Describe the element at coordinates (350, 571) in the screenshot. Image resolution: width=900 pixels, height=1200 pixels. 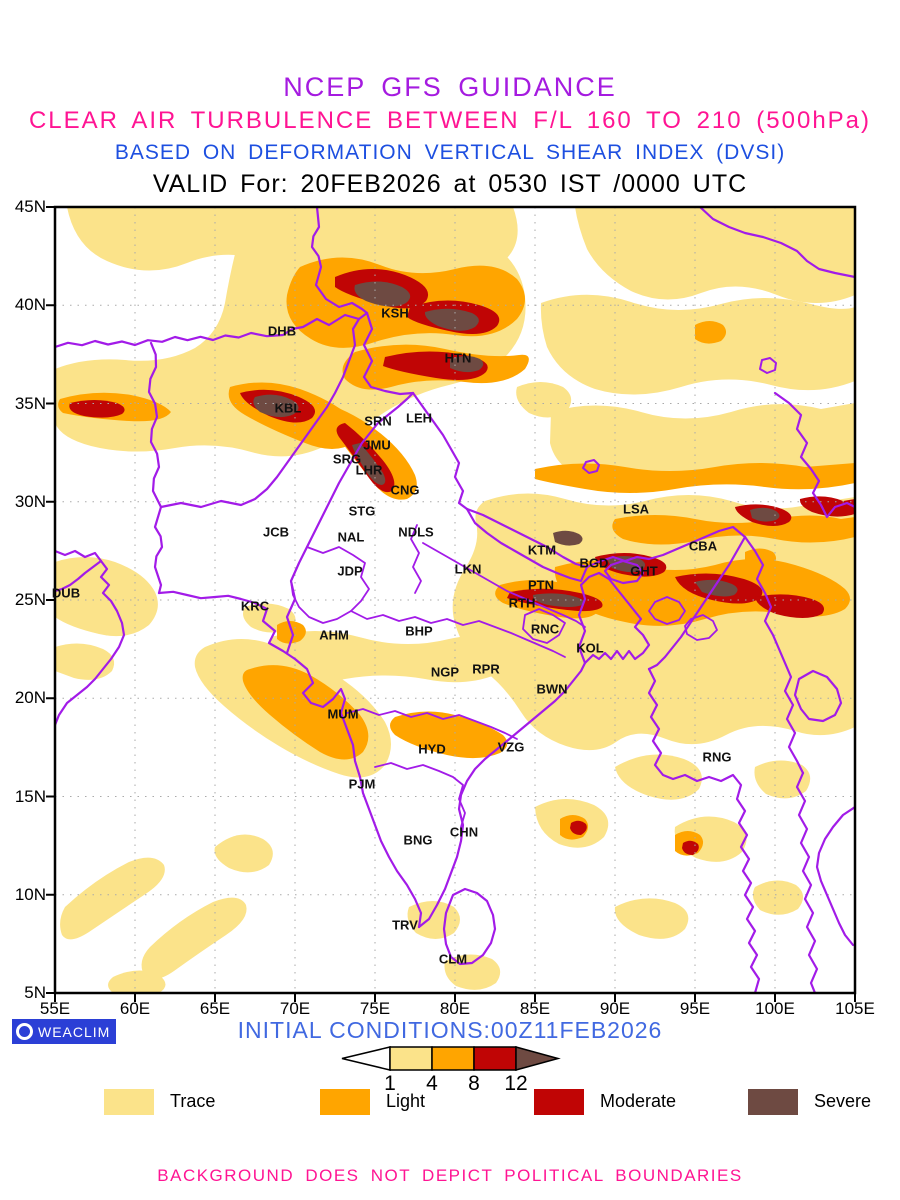
I see `station-label-jdp: JDP` at that location.